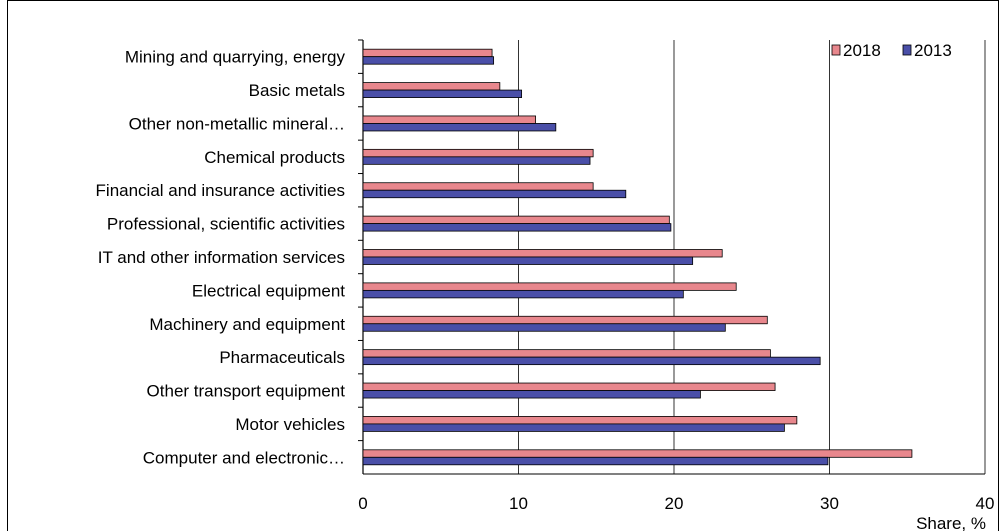 The height and width of the screenshot is (531, 1003). I want to click on category-label: Machinery and equipment, so click(247, 324).